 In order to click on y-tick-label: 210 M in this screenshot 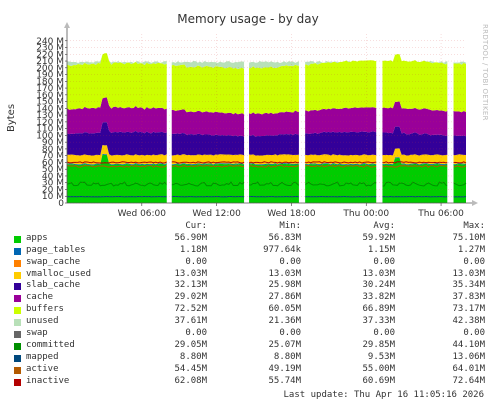, I will do `click(50, 62)`.